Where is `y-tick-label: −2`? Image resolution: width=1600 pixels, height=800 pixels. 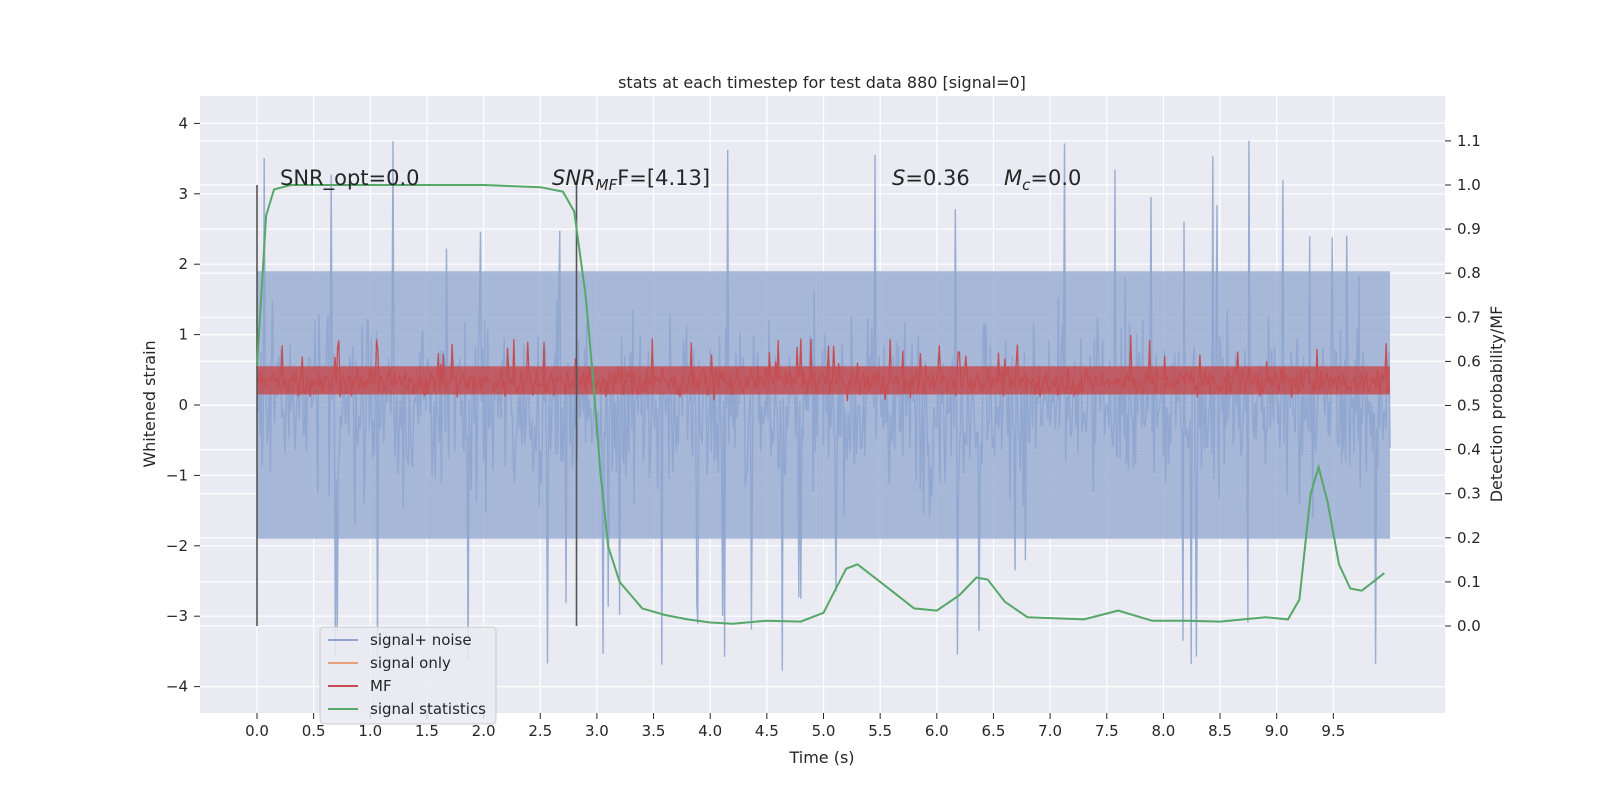
y-tick-label: −2 is located at coordinates (177, 546).